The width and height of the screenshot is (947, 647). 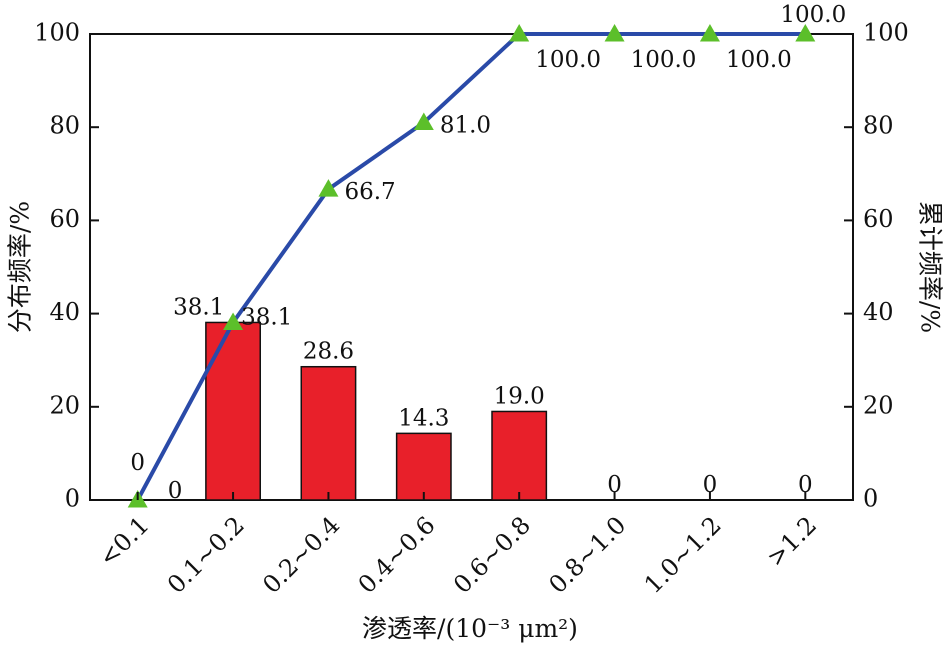 What do you see at coordinates (198, 307) in the screenshot?
I see `bar-value-label: 38.1` at bounding box center [198, 307].